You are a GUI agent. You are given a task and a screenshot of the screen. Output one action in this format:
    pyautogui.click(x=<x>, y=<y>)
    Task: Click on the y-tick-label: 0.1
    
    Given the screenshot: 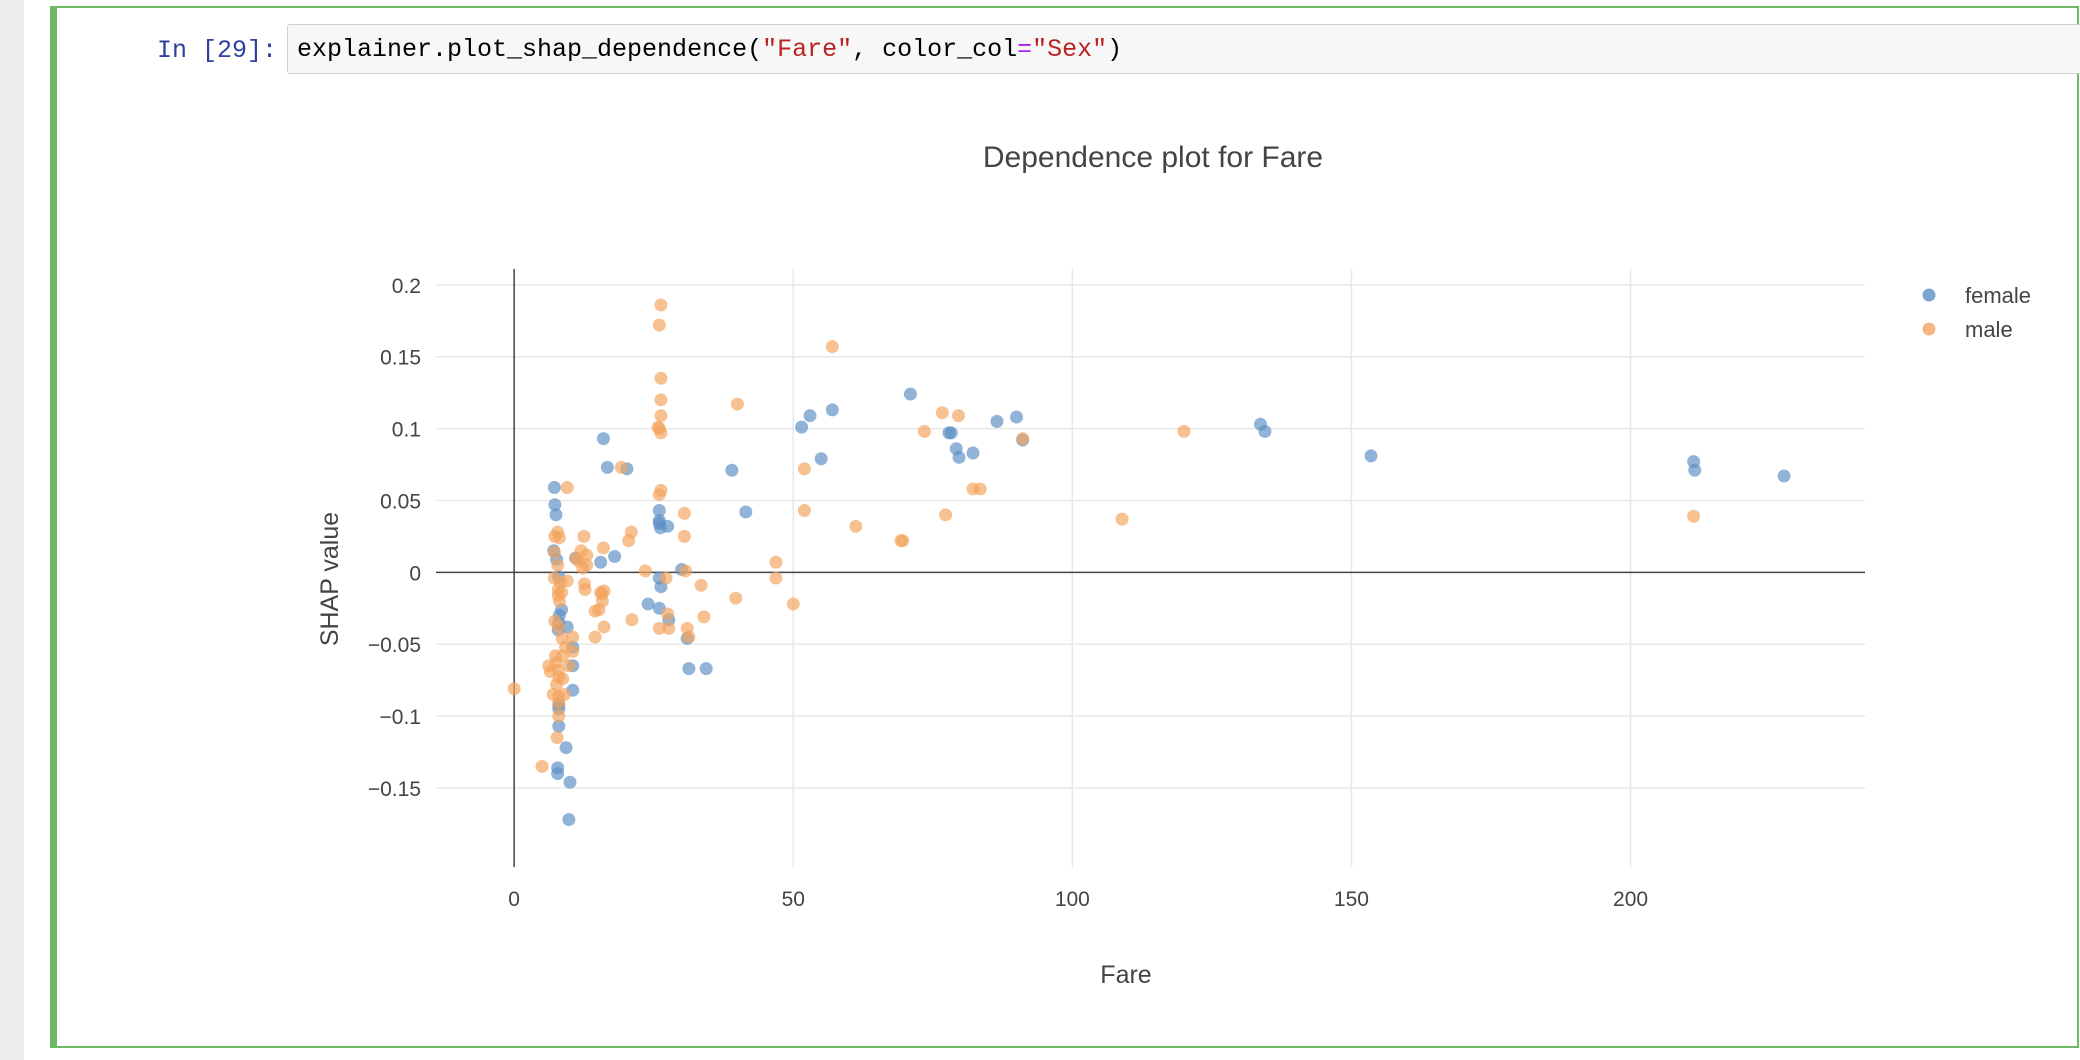 What is the action you would take?
    pyautogui.click(x=406, y=430)
    